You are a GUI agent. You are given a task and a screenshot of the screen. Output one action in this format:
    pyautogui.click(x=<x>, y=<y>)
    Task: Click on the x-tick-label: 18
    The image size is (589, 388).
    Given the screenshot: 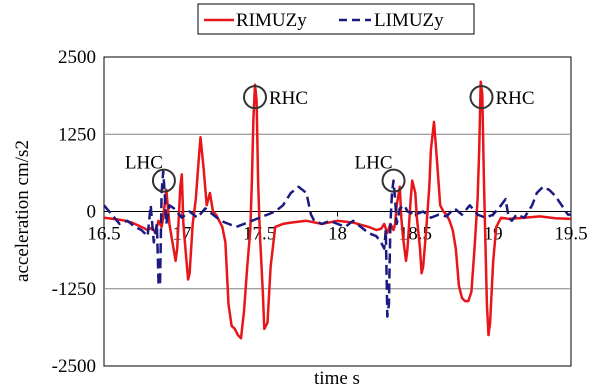 What is the action you would take?
    pyautogui.click(x=337, y=234)
    